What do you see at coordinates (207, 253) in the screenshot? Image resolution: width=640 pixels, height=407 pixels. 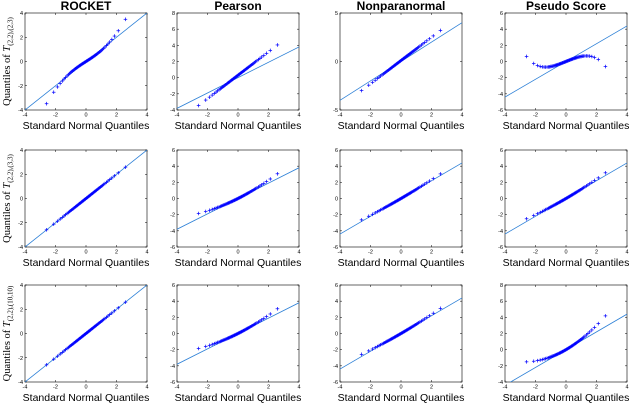 I see `x-tick-label: -2` at bounding box center [207, 253].